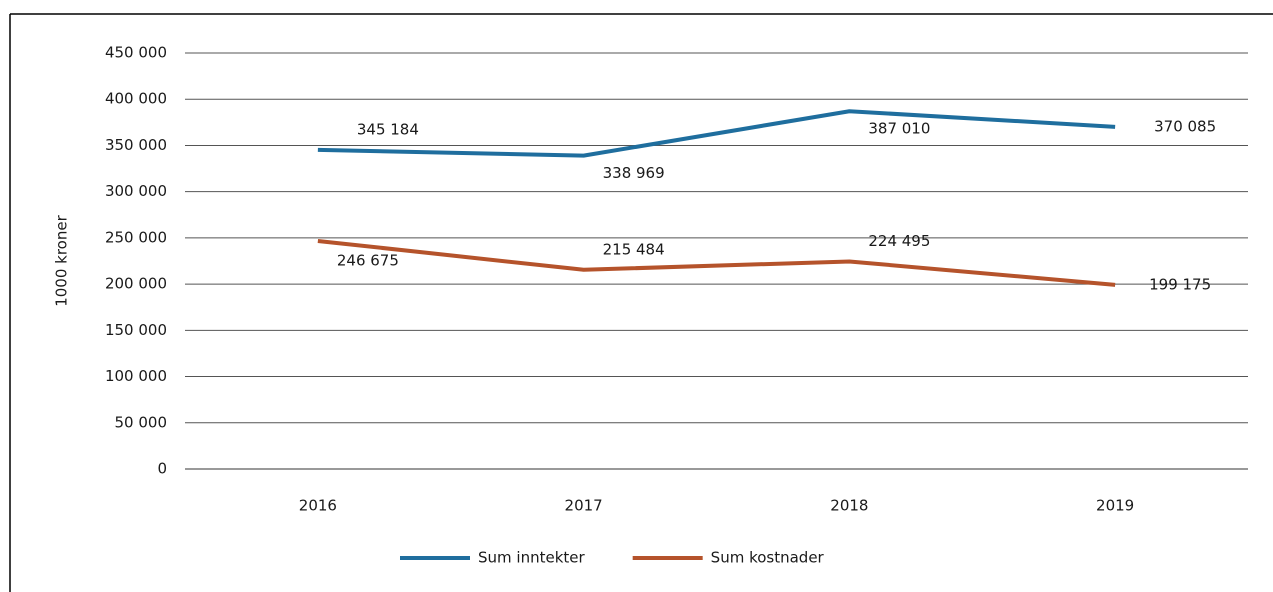  I want to click on data-label: 387 010, so click(899, 129).